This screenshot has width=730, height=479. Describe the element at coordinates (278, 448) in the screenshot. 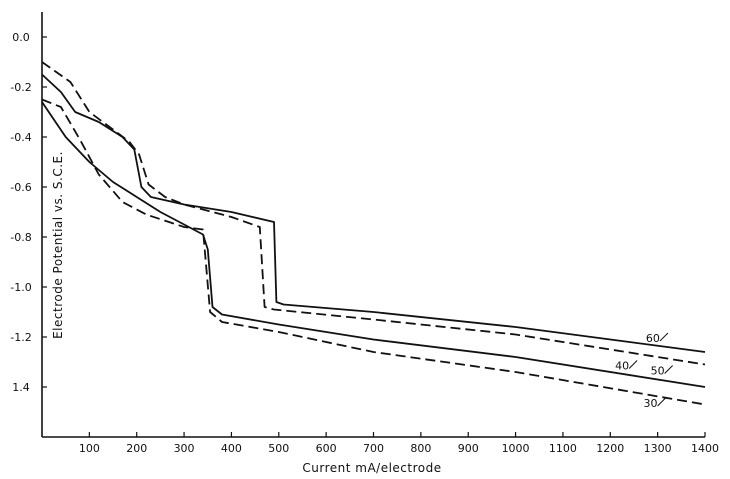

I see `x-tick-label: 500` at that location.